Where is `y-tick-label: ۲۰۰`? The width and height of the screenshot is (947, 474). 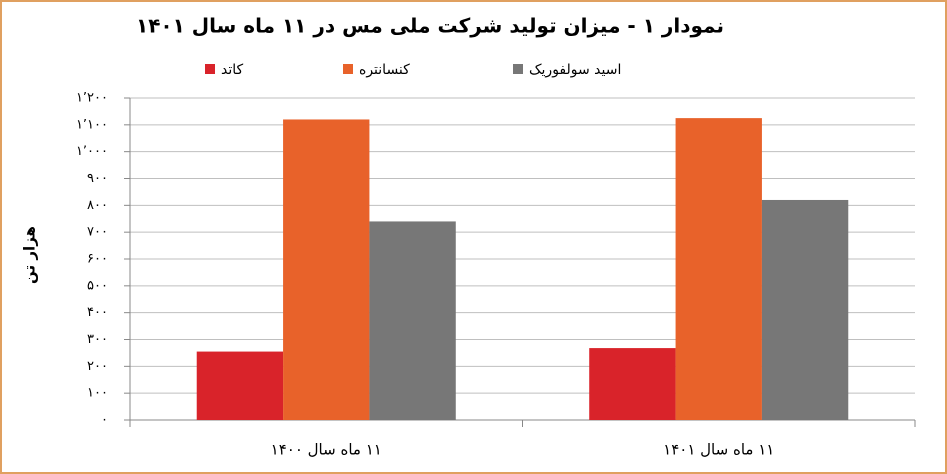 y-tick-label: ۲۰۰ is located at coordinates (97, 366).